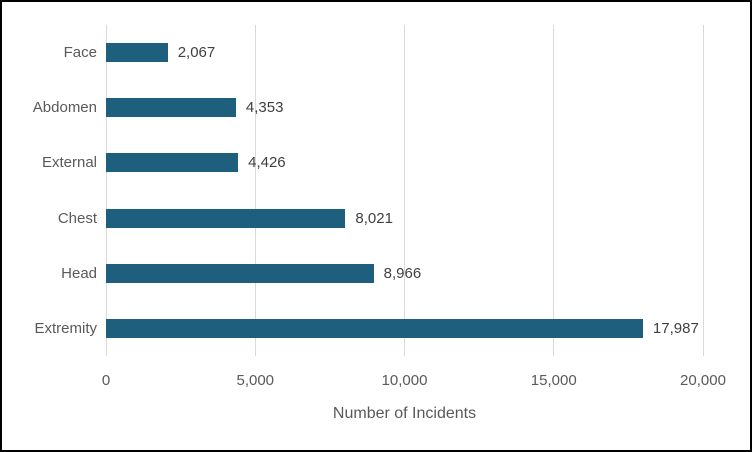 The width and height of the screenshot is (752, 452). Describe the element at coordinates (106, 380) in the screenshot. I see `x-tick-label-0: 0` at that location.